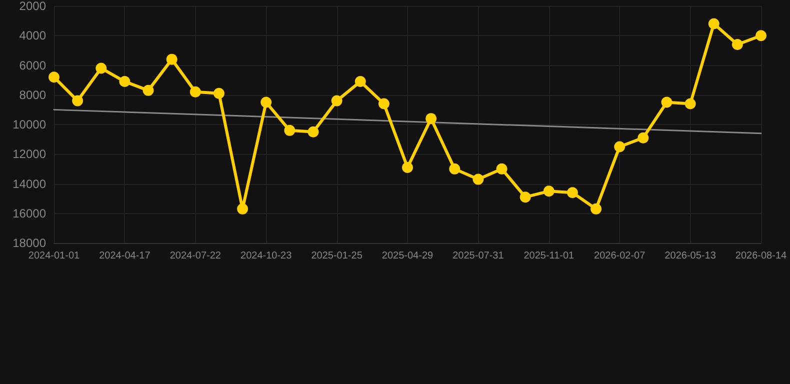 The height and width of the screenshot is (384, 790). I want to click on x-tick-label: 2024-04-17, so click(125, 256).